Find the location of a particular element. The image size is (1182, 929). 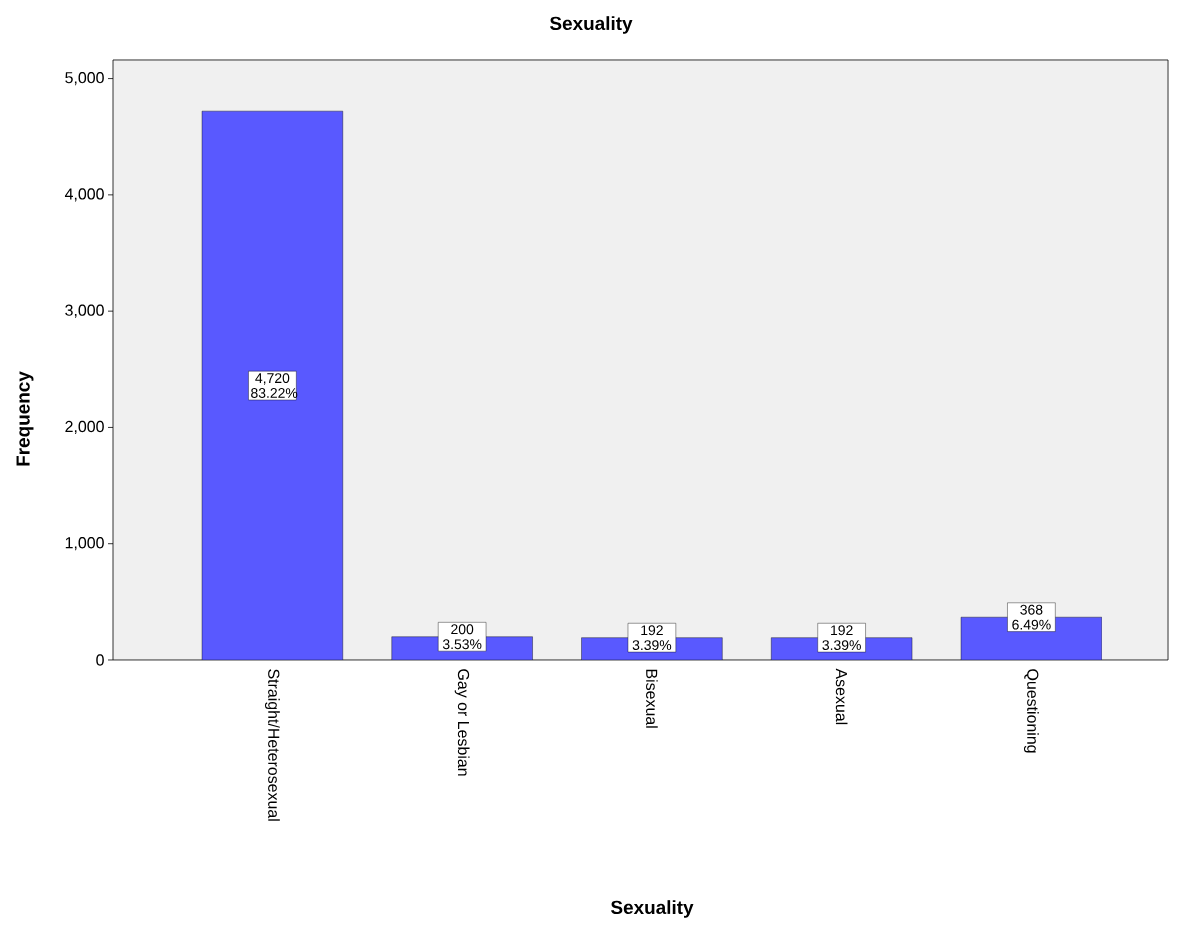

y-tick-label: 3,000 is located at coordinates (84, 311).